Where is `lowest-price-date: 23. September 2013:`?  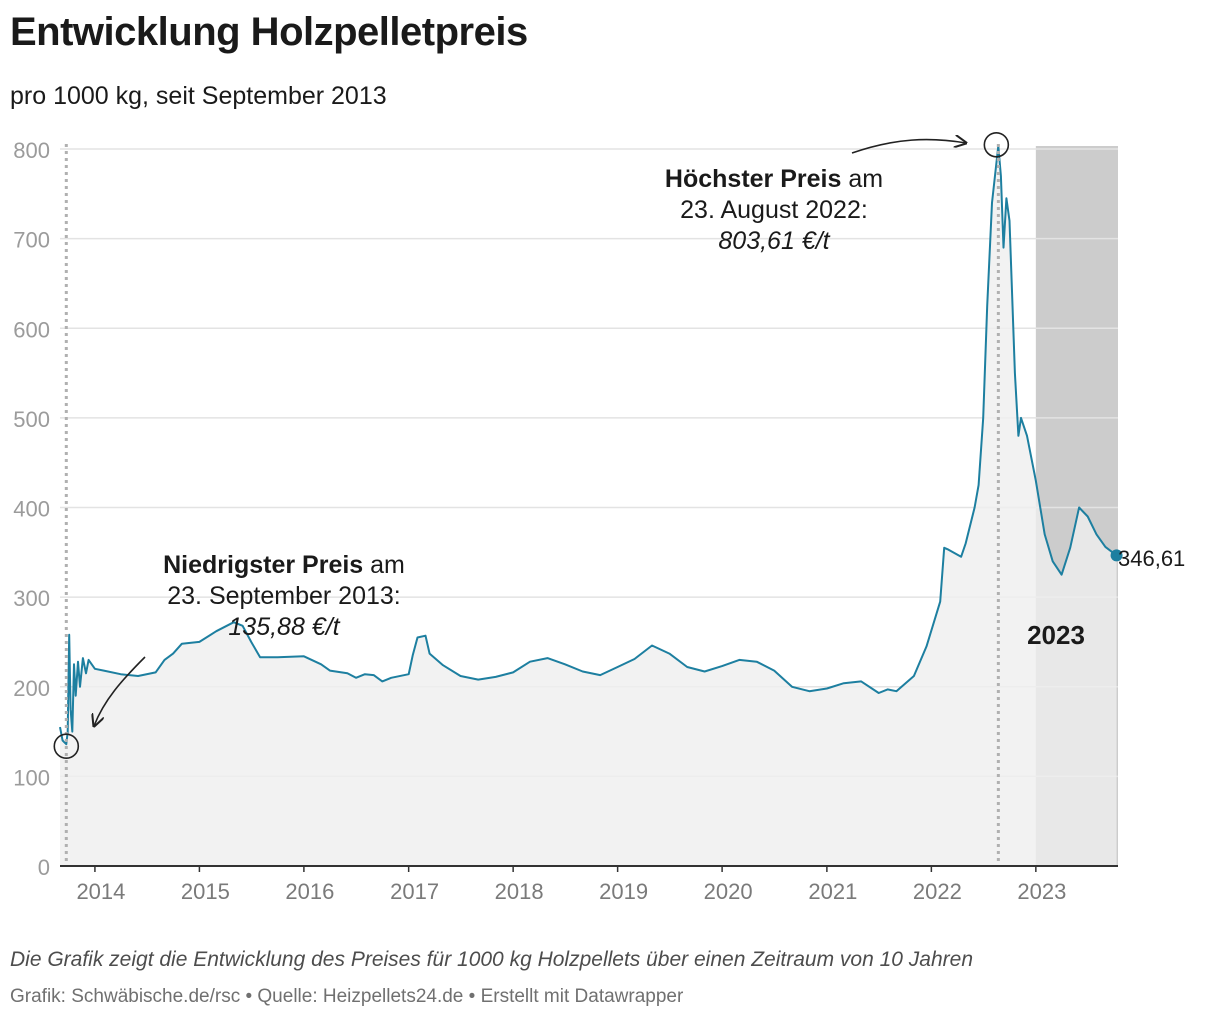
lowest-price-date: 23. September 2013: is located at coordinates (284, 596).